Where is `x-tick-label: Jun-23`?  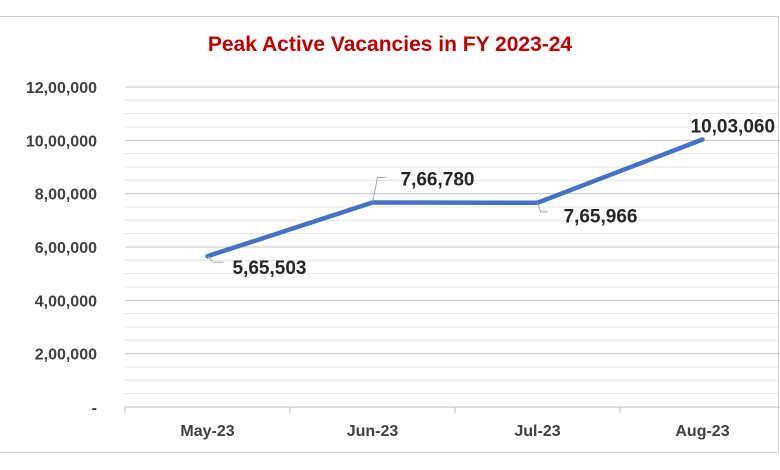
x-tick-label: Jun-23 is located at coordinates (373, 431).